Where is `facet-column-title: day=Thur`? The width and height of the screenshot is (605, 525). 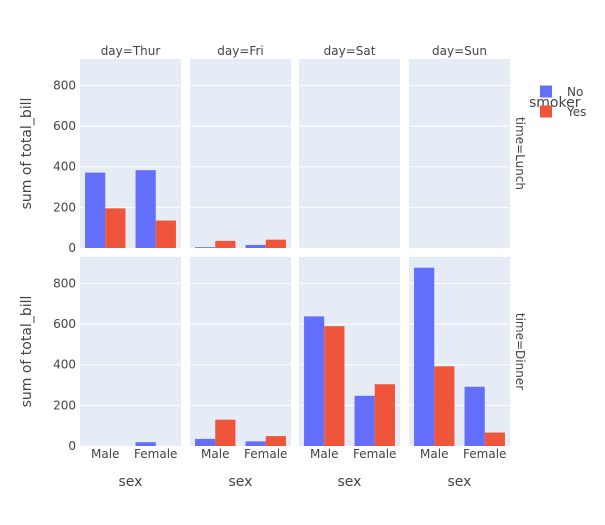
facet-column-title: day=Thur is located at coordinates (131, 51).